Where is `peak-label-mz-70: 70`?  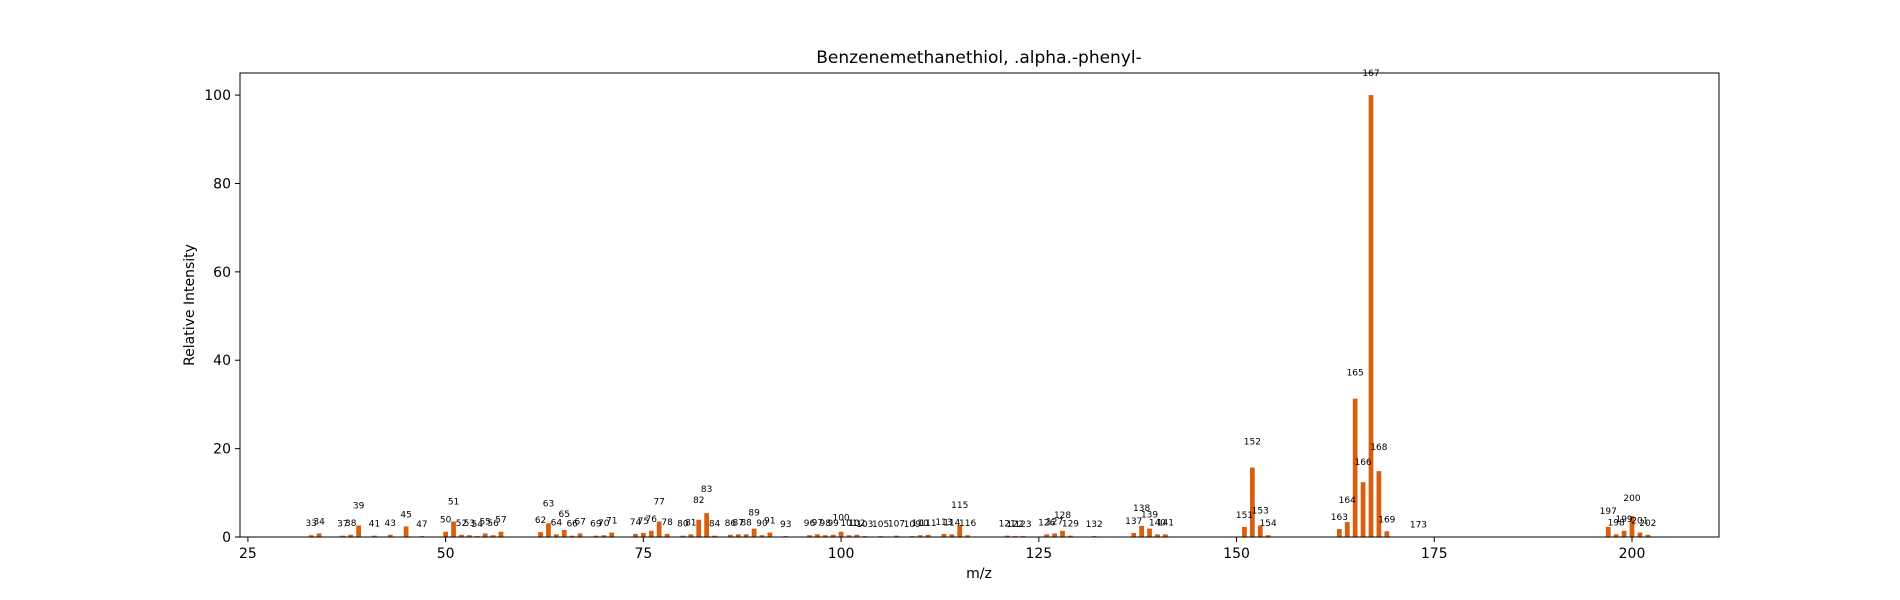
peak-label-mz-70: 70 is located at coordinates (604, 524).